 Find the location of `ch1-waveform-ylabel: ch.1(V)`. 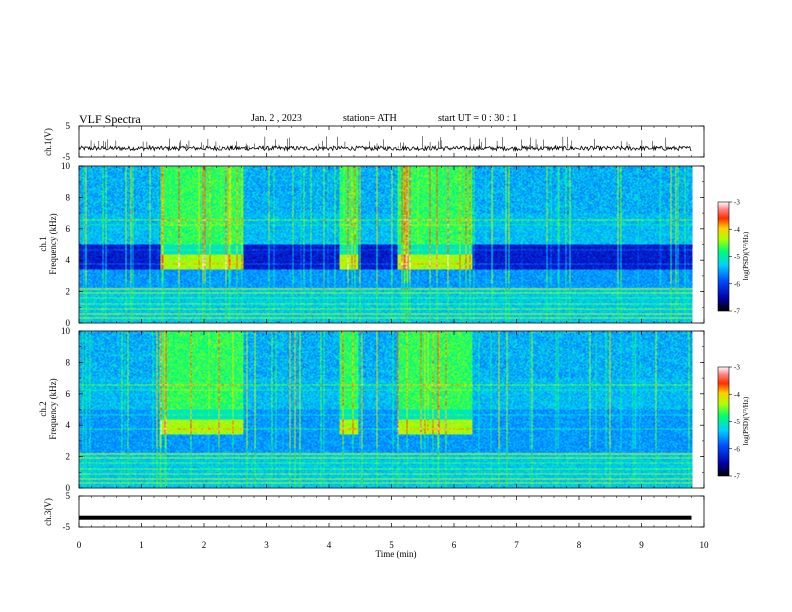

ch1-waveform-ylabel: ch.1(V) is located at coordinates (48, 142).